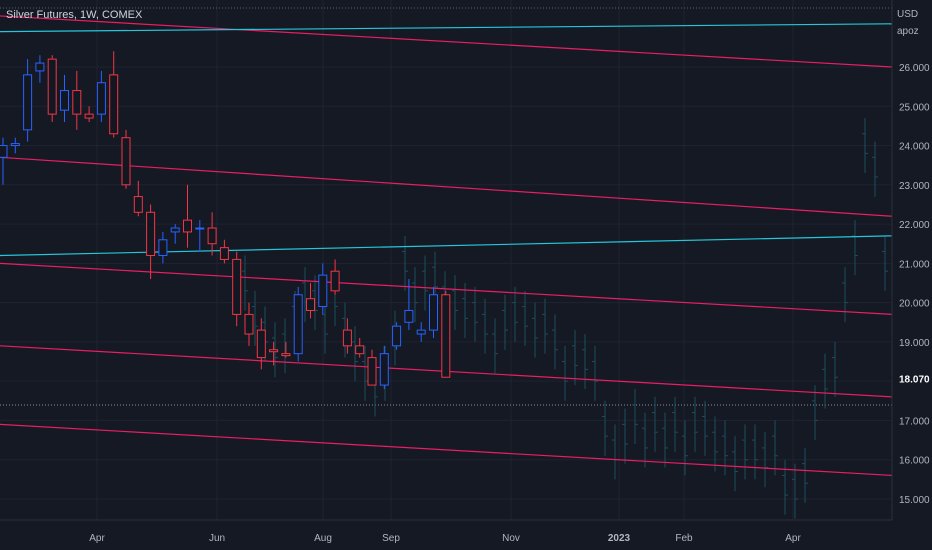 This screenshot has width=932, height=550. What do you see at coordinates (914, 68) in the screenshot?
I see `price-tick-label: 26.000` at bounding box center [914, 68].